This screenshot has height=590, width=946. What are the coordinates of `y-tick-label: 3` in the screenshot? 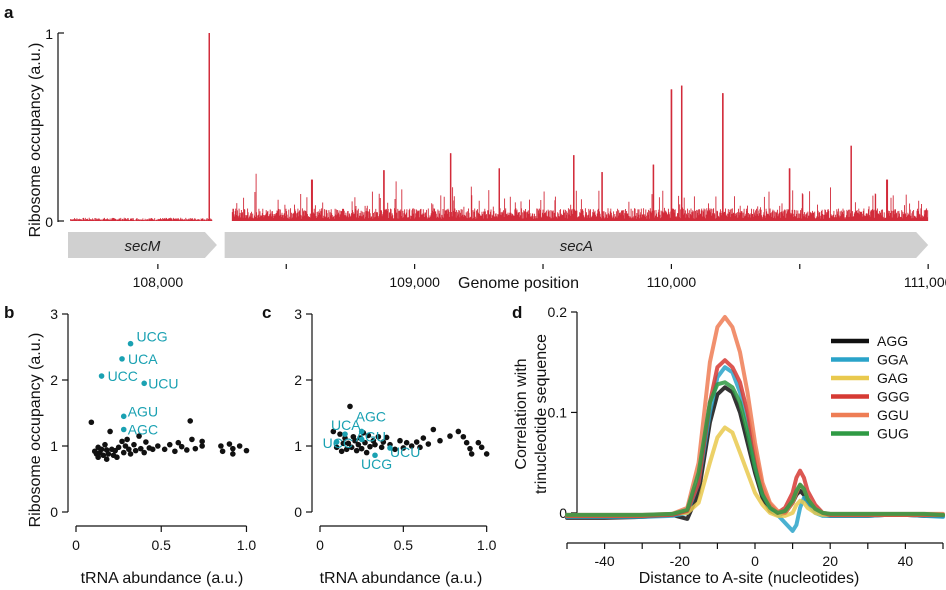 It's located at (298, 314).